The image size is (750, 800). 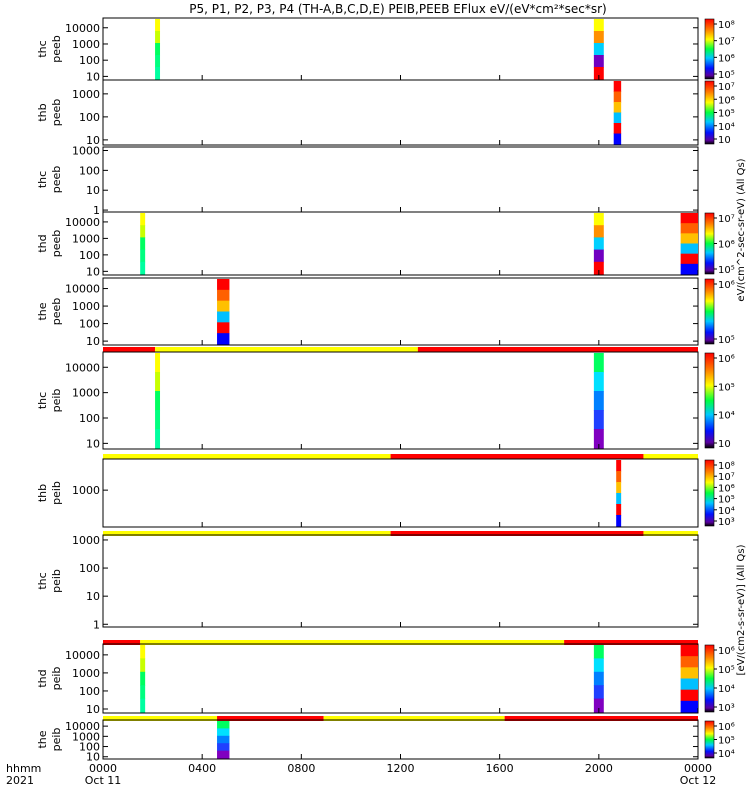 I want to click on panel-probe-label: thb, so click(x=42, y=493).